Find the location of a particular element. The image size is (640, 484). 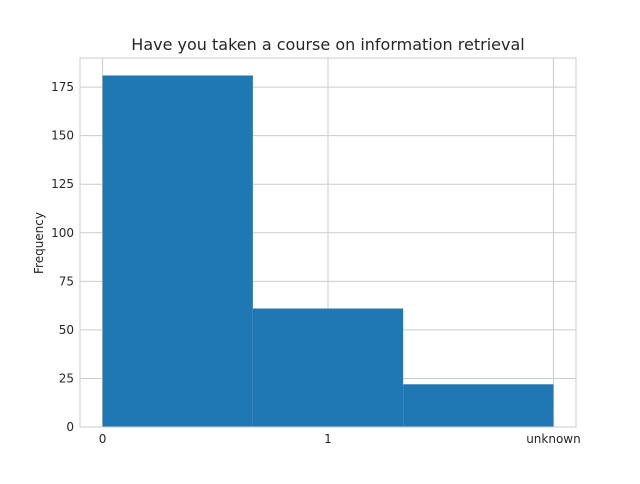

y-tick-label: 100 is located at coordinates (62, 233).